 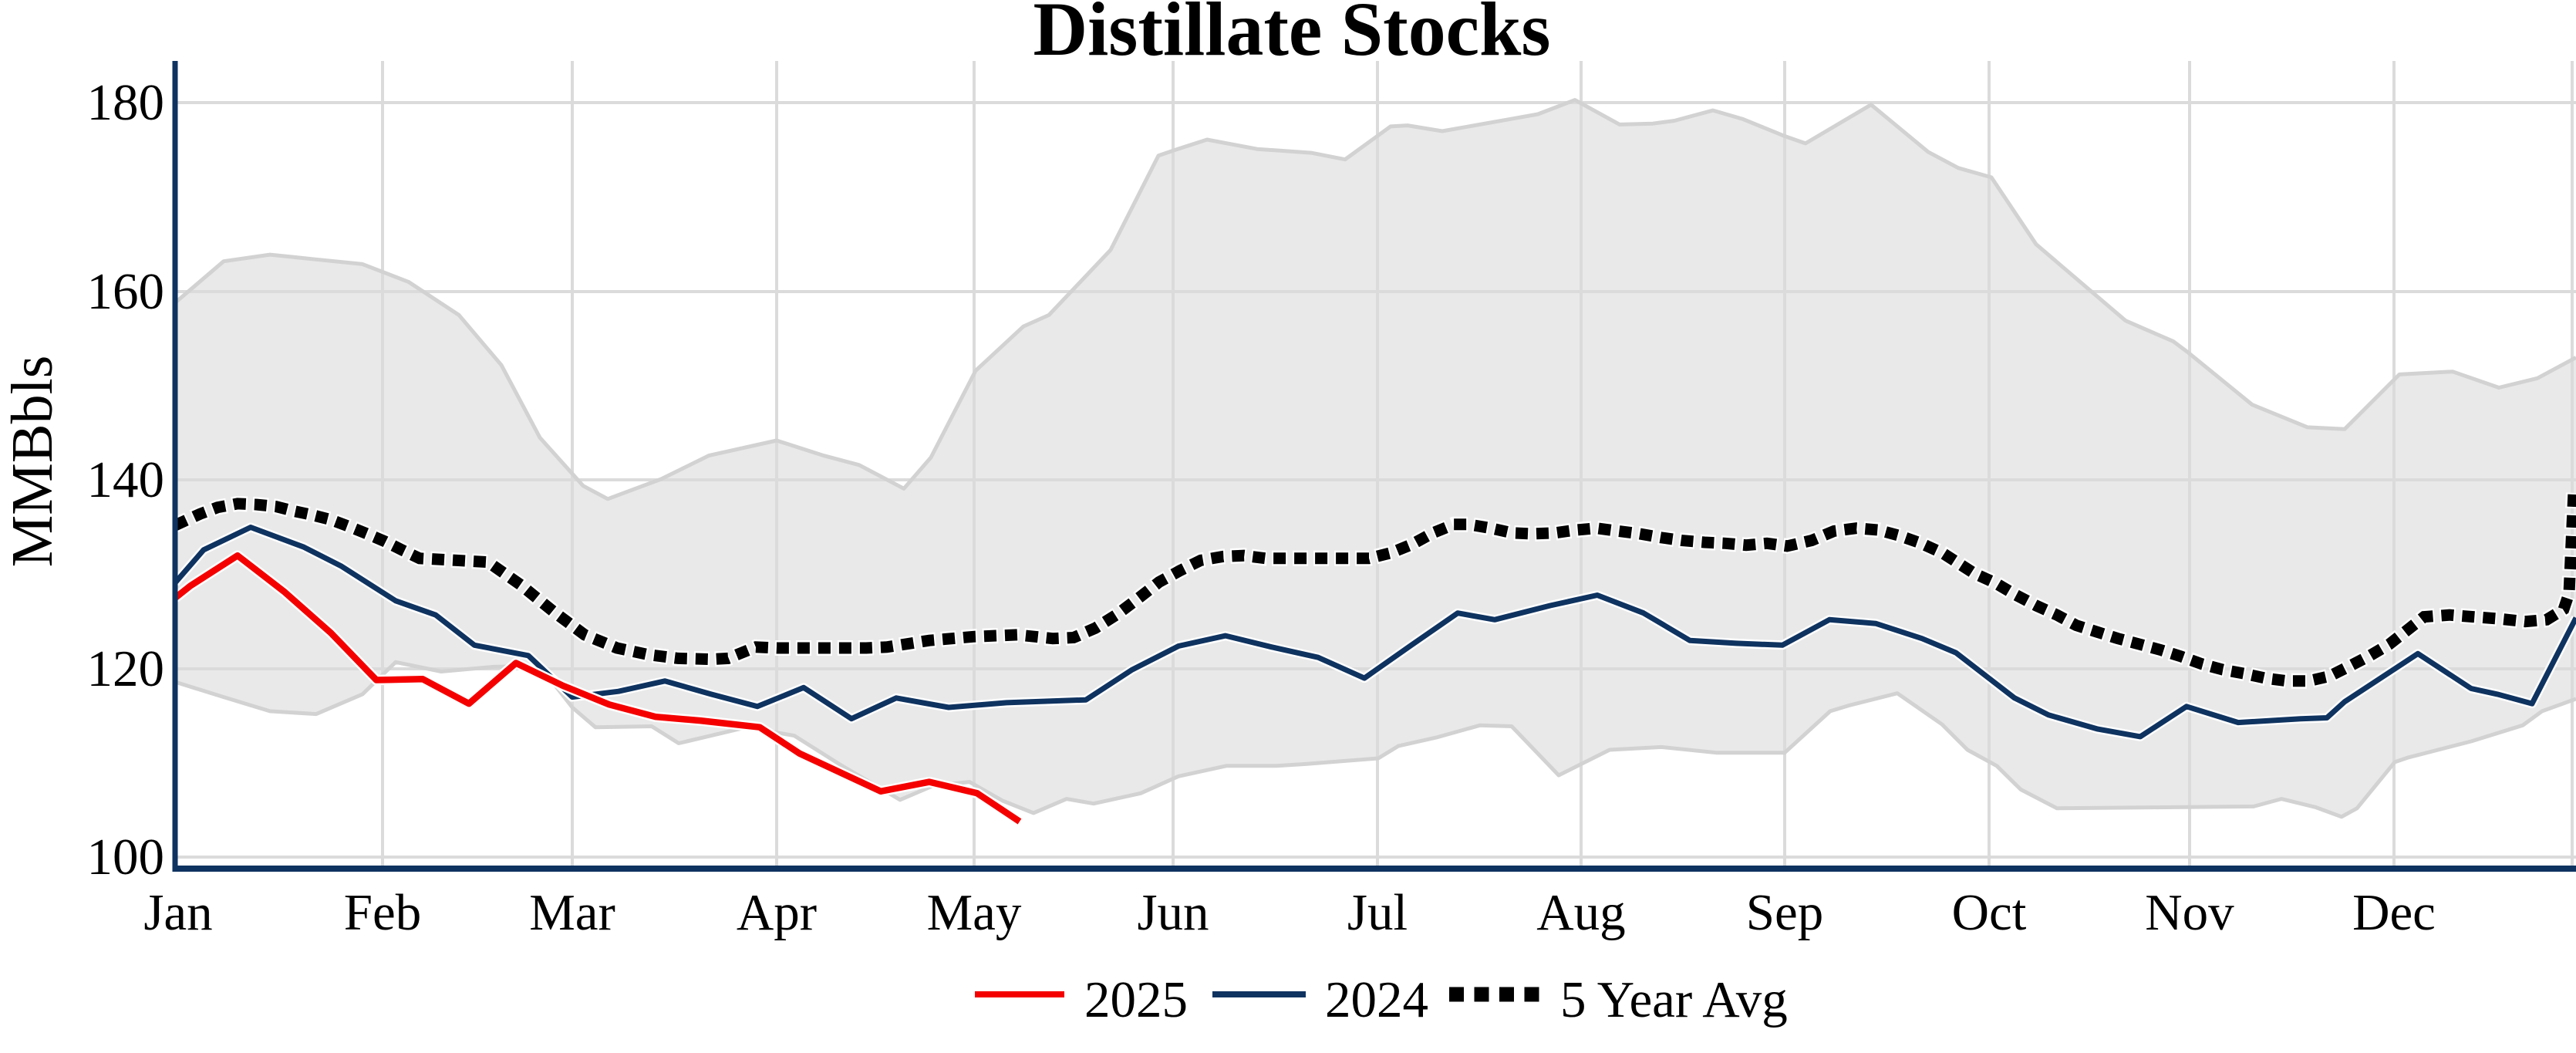 What do you see at coordinates (1785, 913) in the screenshot?
I see `svg-text: Sep` at bounding box center [1785, 913].